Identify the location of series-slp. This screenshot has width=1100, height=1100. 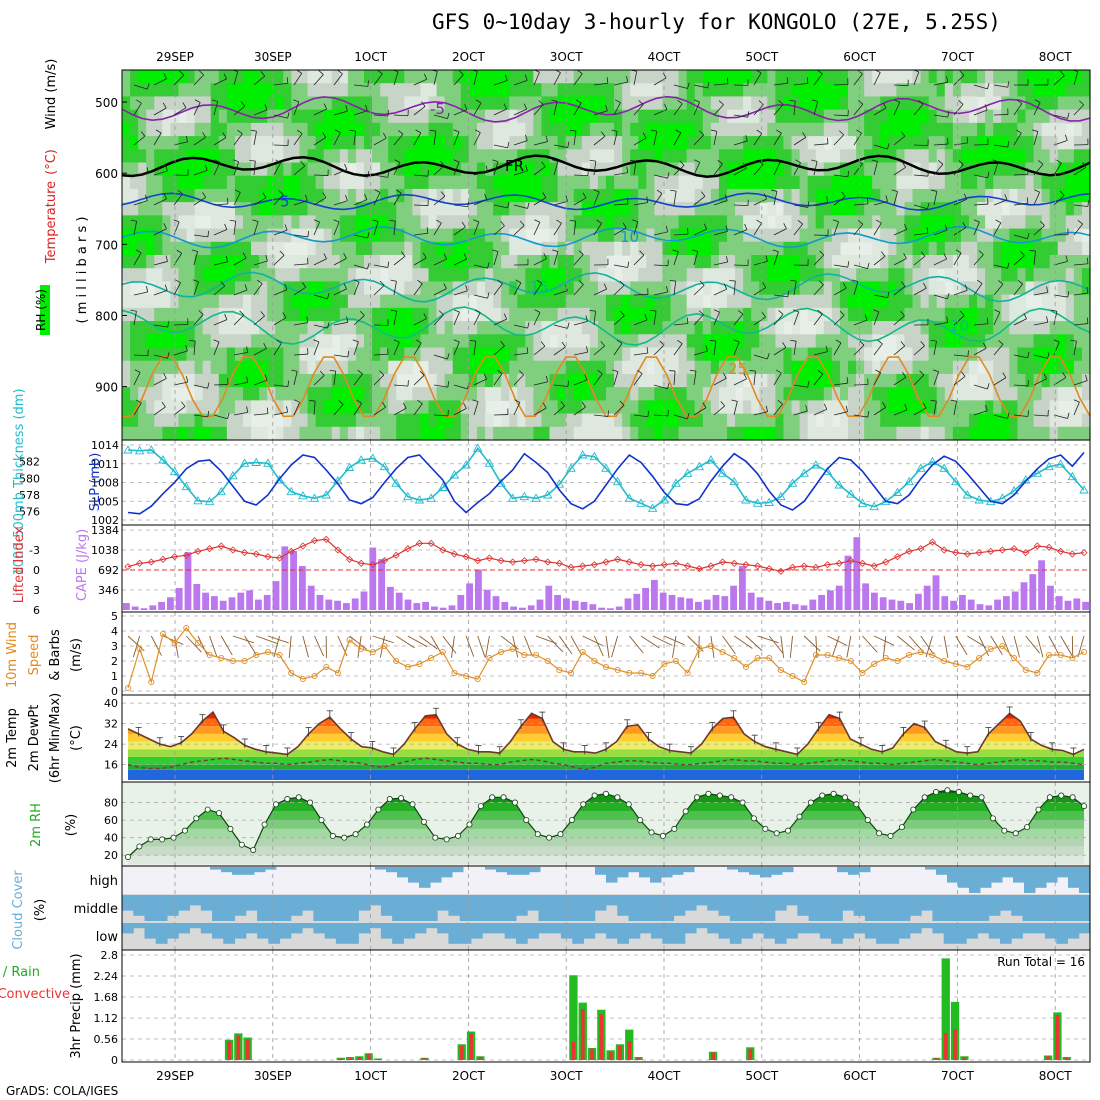
(606, 483).